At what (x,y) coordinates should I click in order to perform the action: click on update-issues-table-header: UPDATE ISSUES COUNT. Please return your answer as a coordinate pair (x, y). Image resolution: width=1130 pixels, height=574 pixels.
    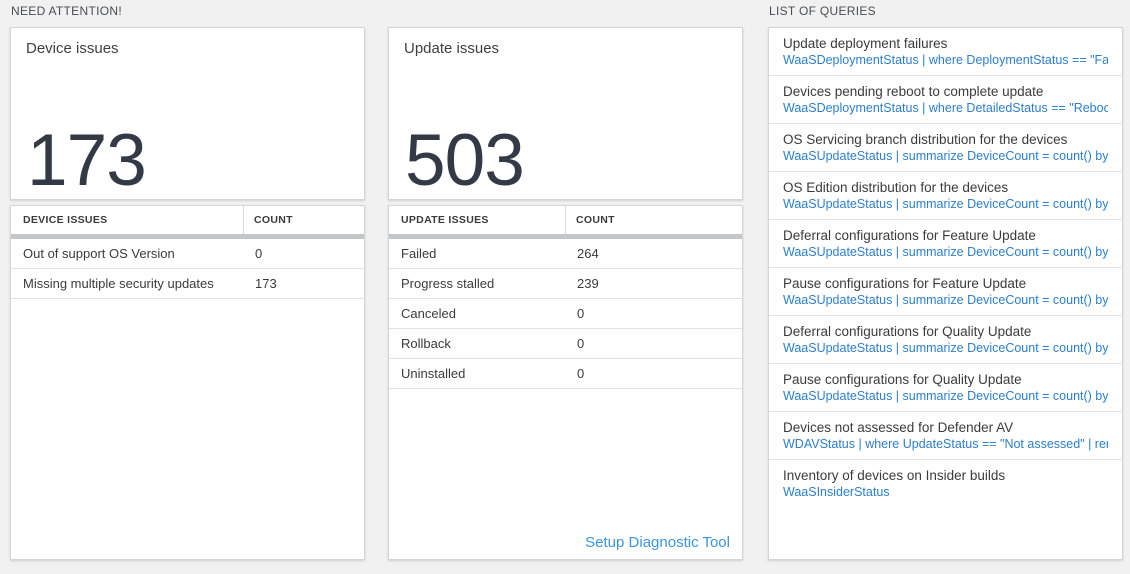
    Looking at the image, I should click on (565, 220).